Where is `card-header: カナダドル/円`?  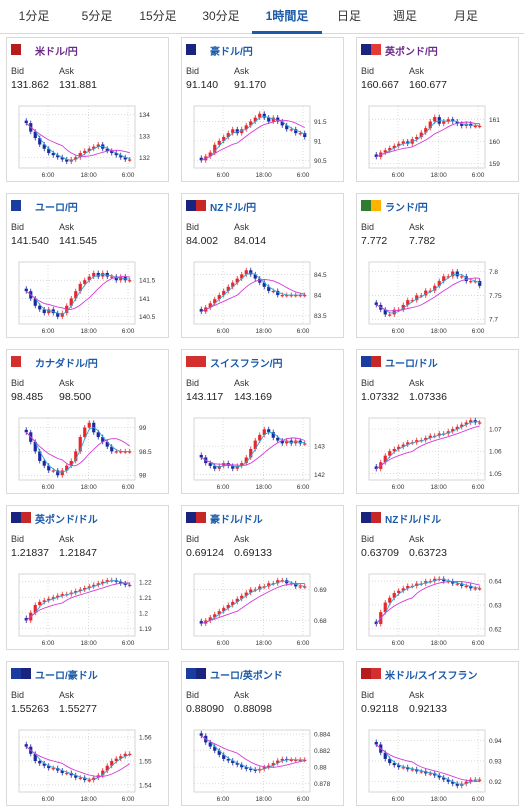 card-header: カナダドル/円 is located at coordinates (87, 361).